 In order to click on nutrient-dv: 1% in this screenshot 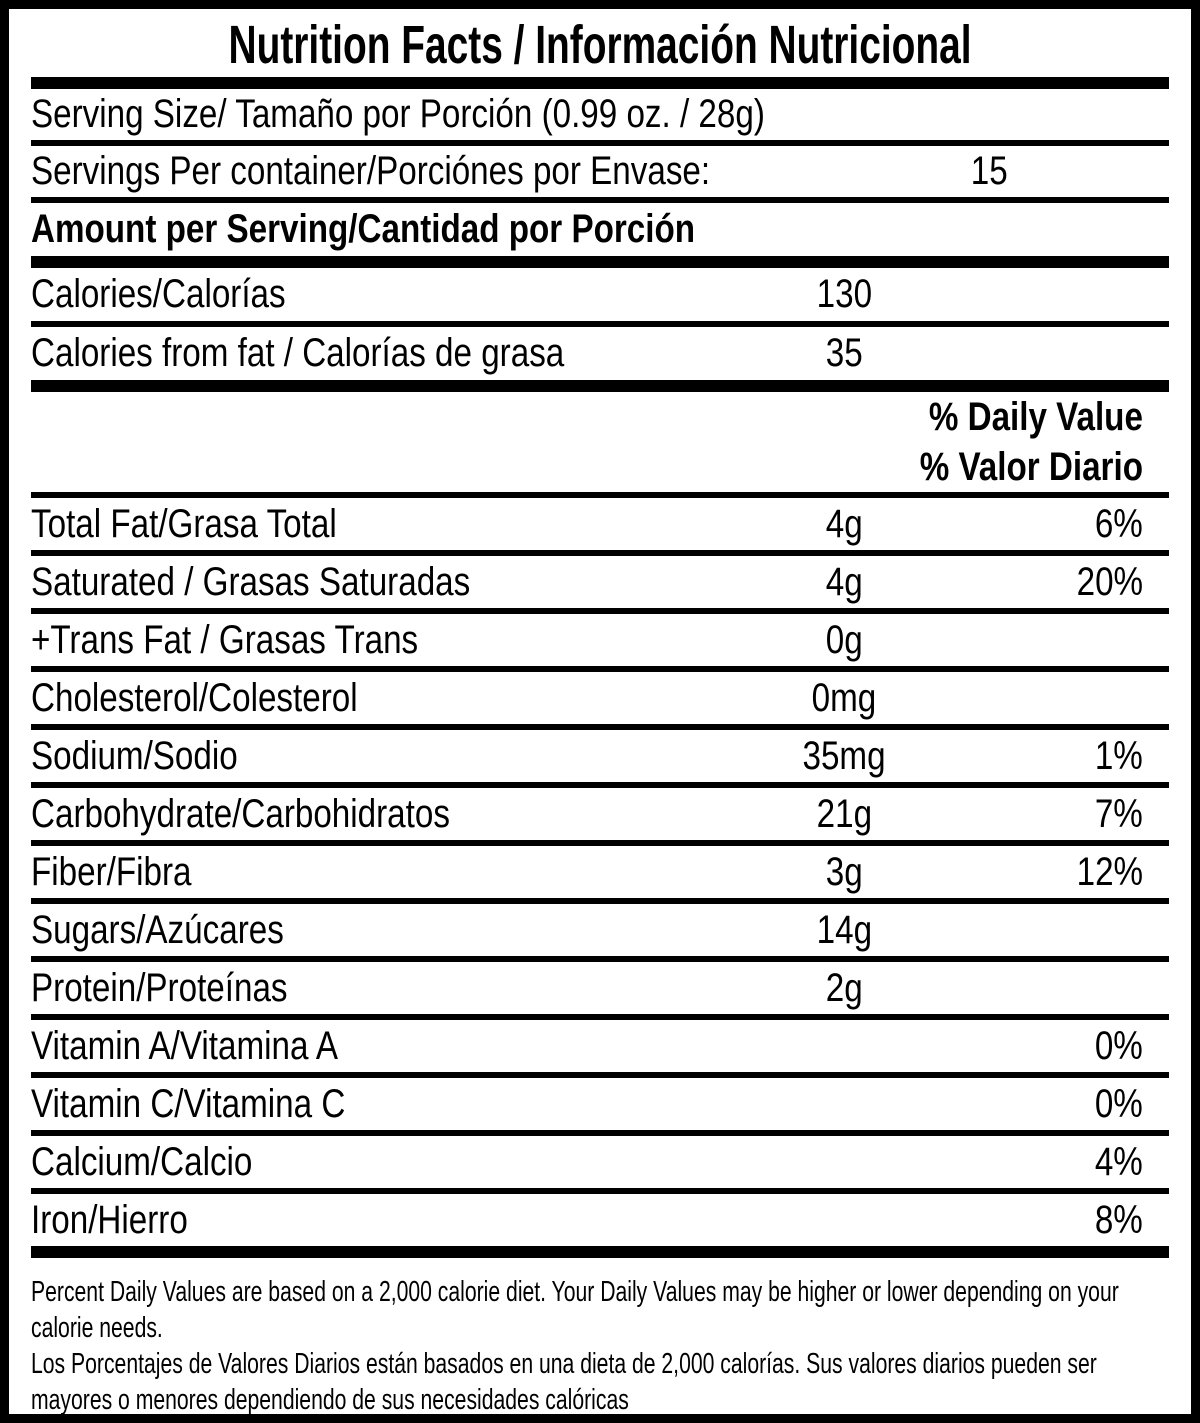, I will do `click(1119, 755)`.